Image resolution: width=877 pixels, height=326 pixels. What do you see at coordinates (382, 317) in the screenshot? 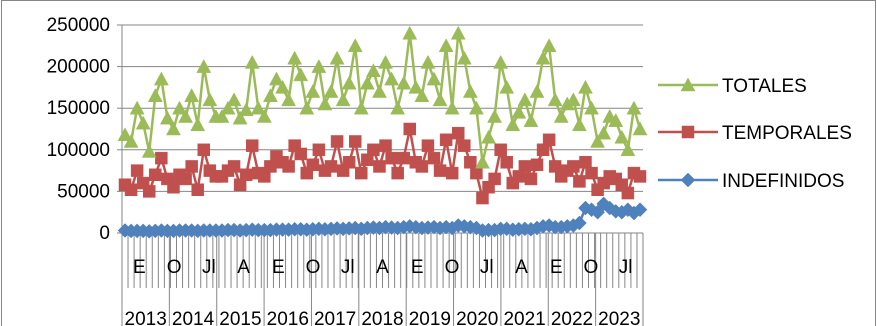
I see `x-year-label: 2018` at bounding box center [382, 317].